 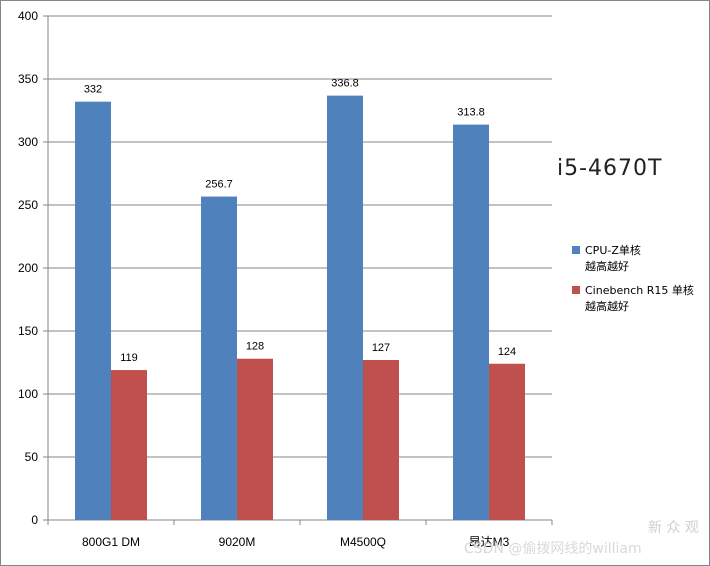 What do you see at coordinates (507, 352) in the screenshot?
I see `data-label: 124` at bounding box center [507, 352].